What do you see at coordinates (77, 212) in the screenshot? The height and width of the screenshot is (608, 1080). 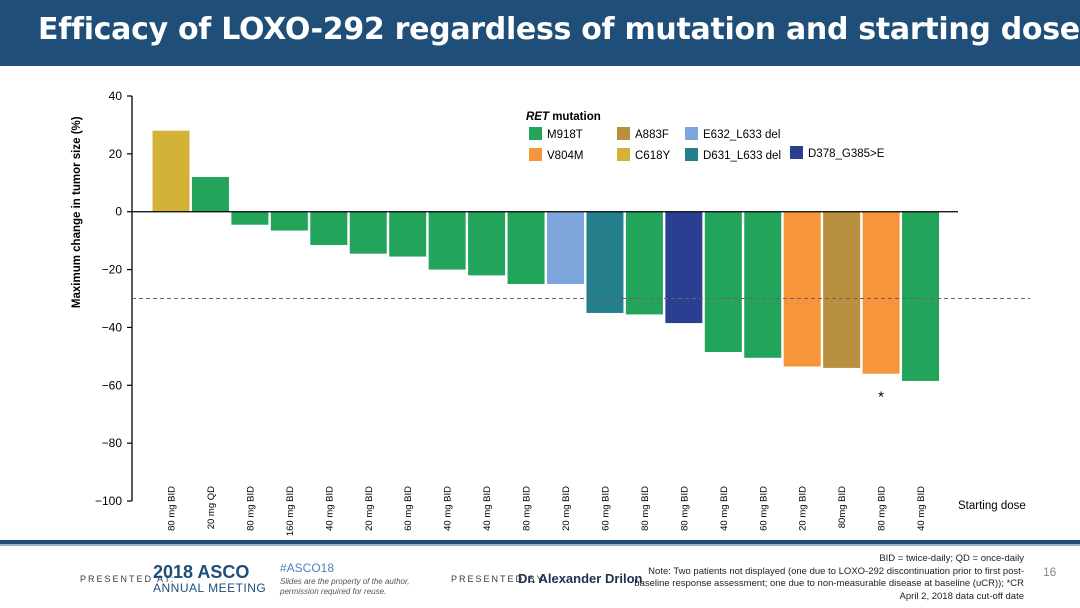 I see `y-axis-label: Maximum change in tumor size (%)` at bounding box center [77, 212].